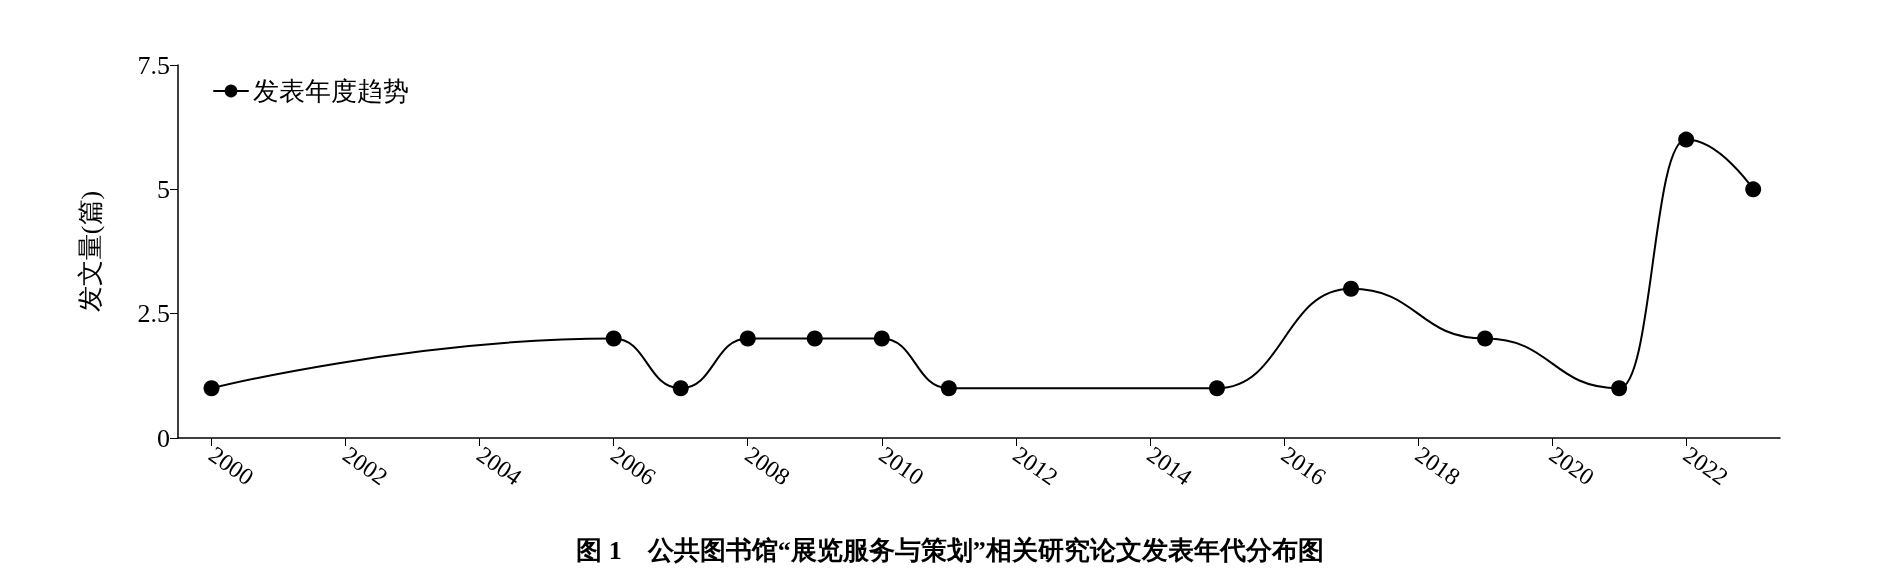 This screenshot has width=1900, height=584. I want to click on y-tick-label: 2.5, so click(153, 314).